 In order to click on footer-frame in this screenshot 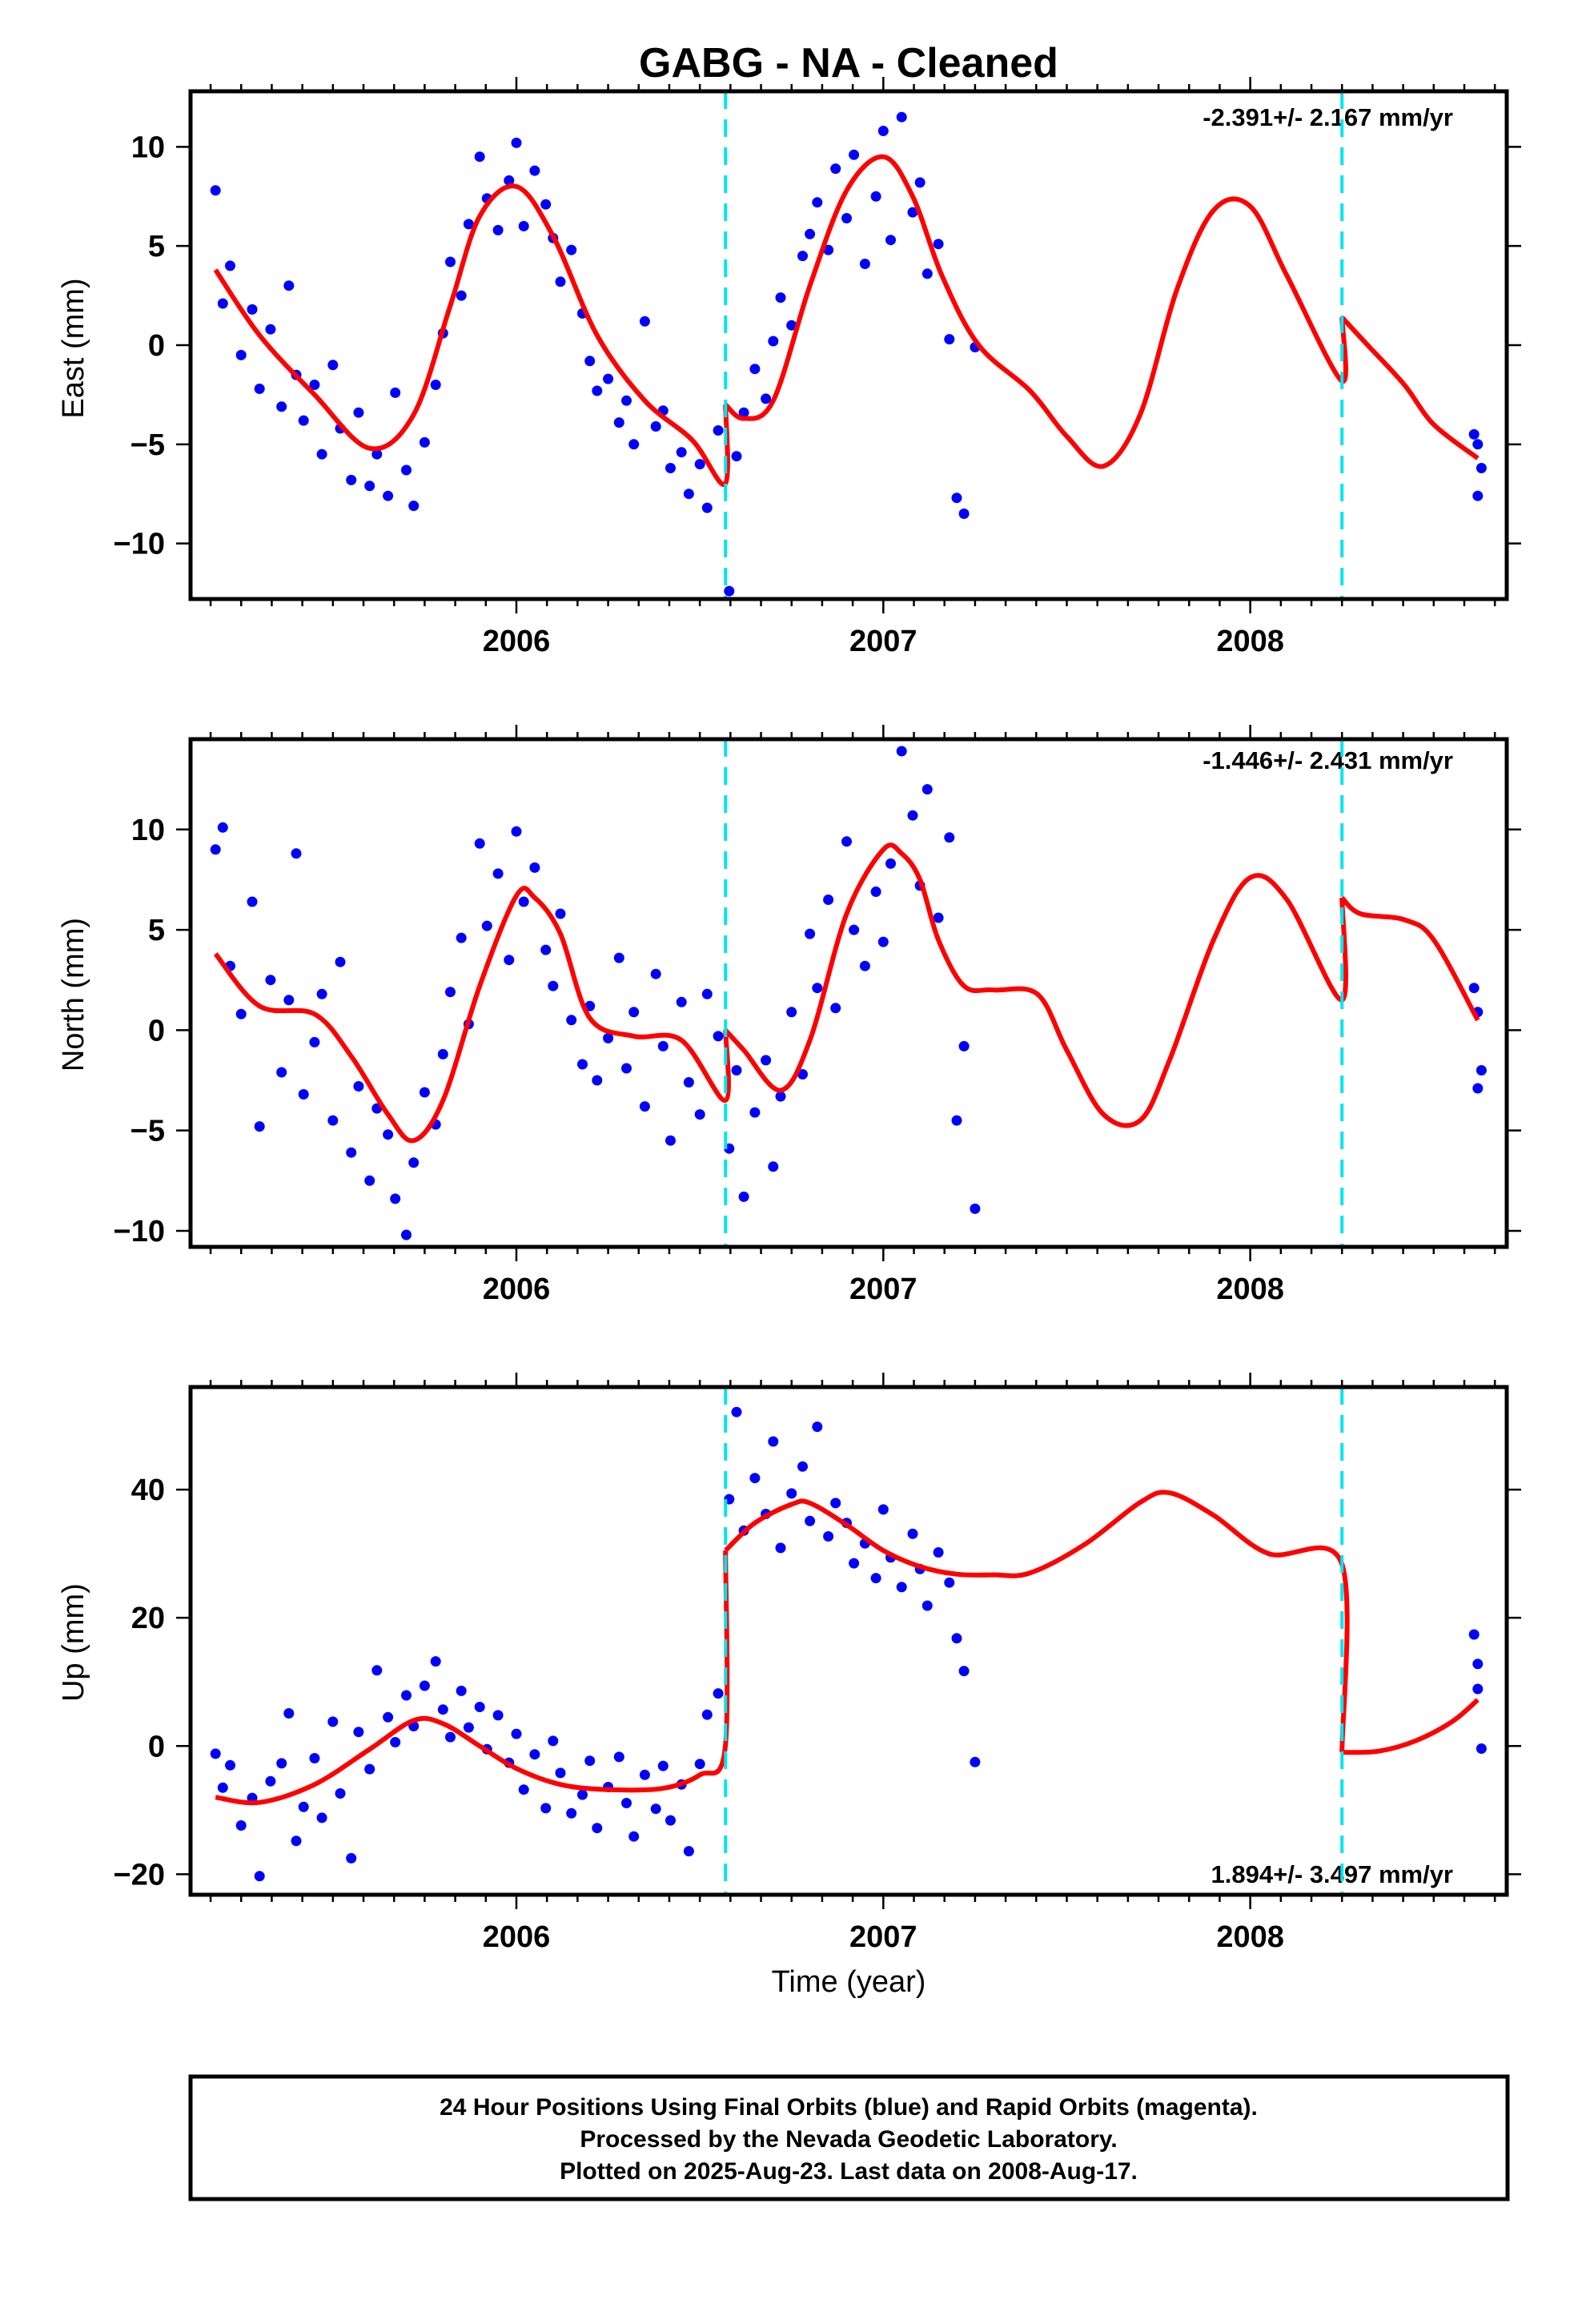, I will do `click(849, 2137)`.